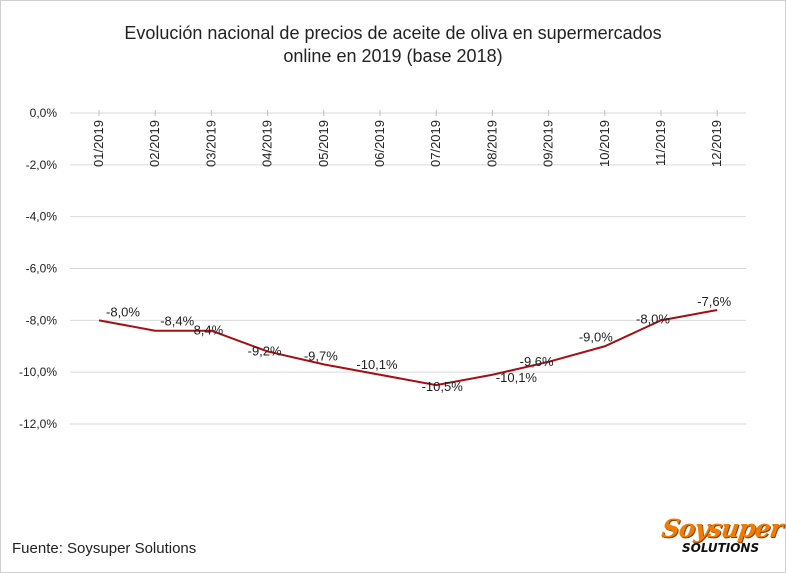 This screenshot has height=573, width=786. Describe the element at coordinates (393, 56) in the screenshot. I see `chart-title-line2: online en 2019 (base 2018)` at that location.